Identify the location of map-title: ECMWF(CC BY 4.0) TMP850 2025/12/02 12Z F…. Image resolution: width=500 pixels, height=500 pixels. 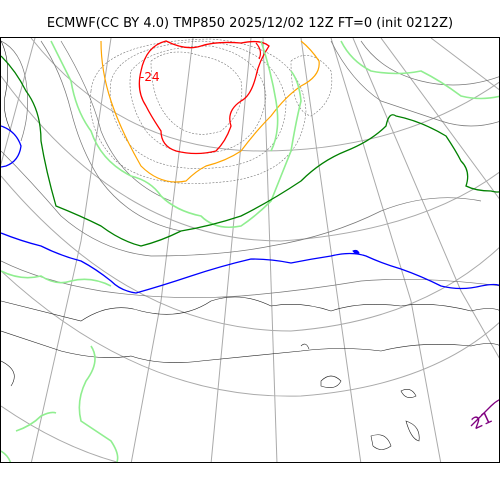
(250, 23).